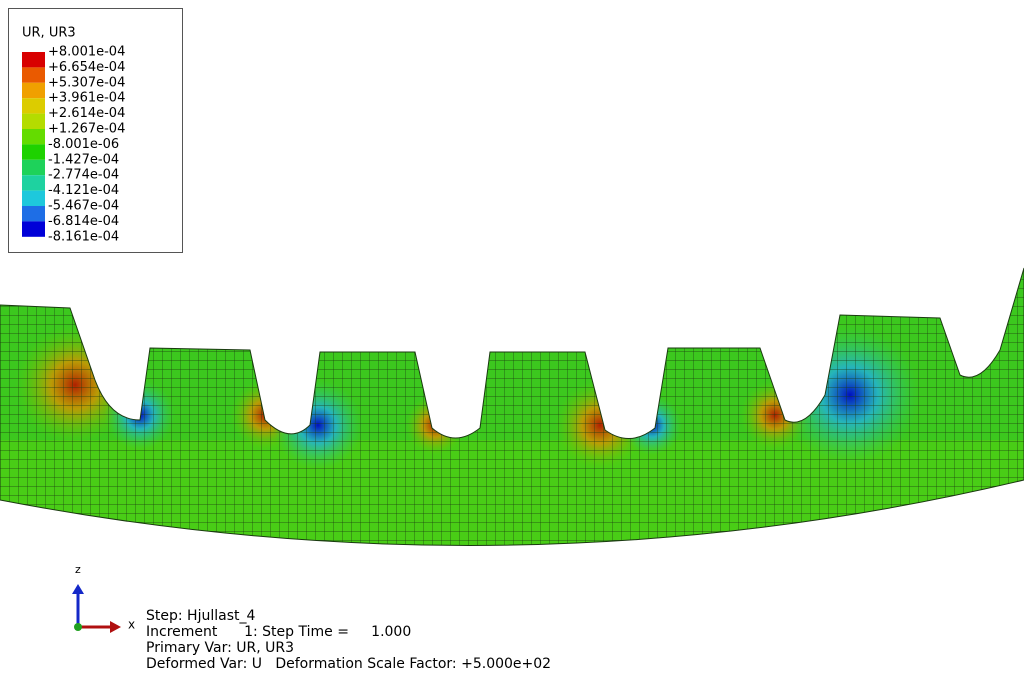 The image size is (1024, 681). I want to click on legend-level: -5.467e-04, so click(83, 206).